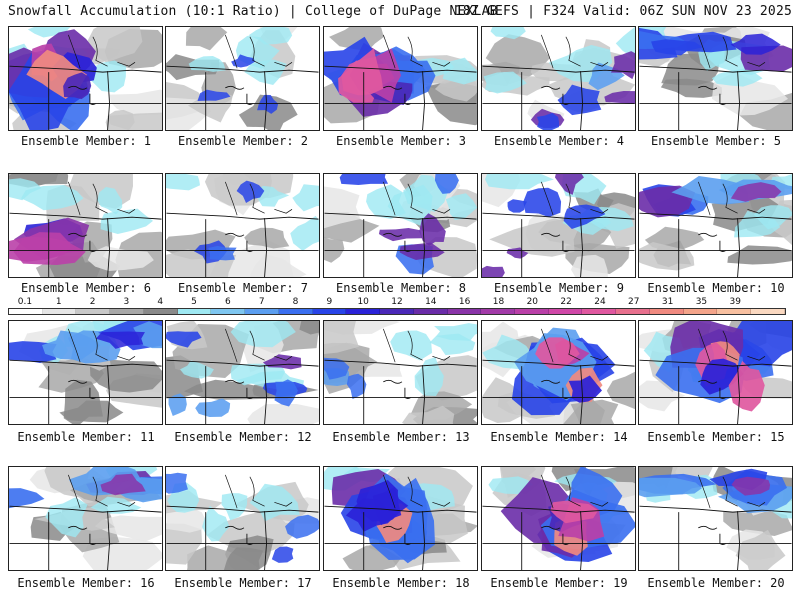  Describe the element at coordinates (634, 302) in the screenshot. I see `colorbar-tick-label: 27` at that location.